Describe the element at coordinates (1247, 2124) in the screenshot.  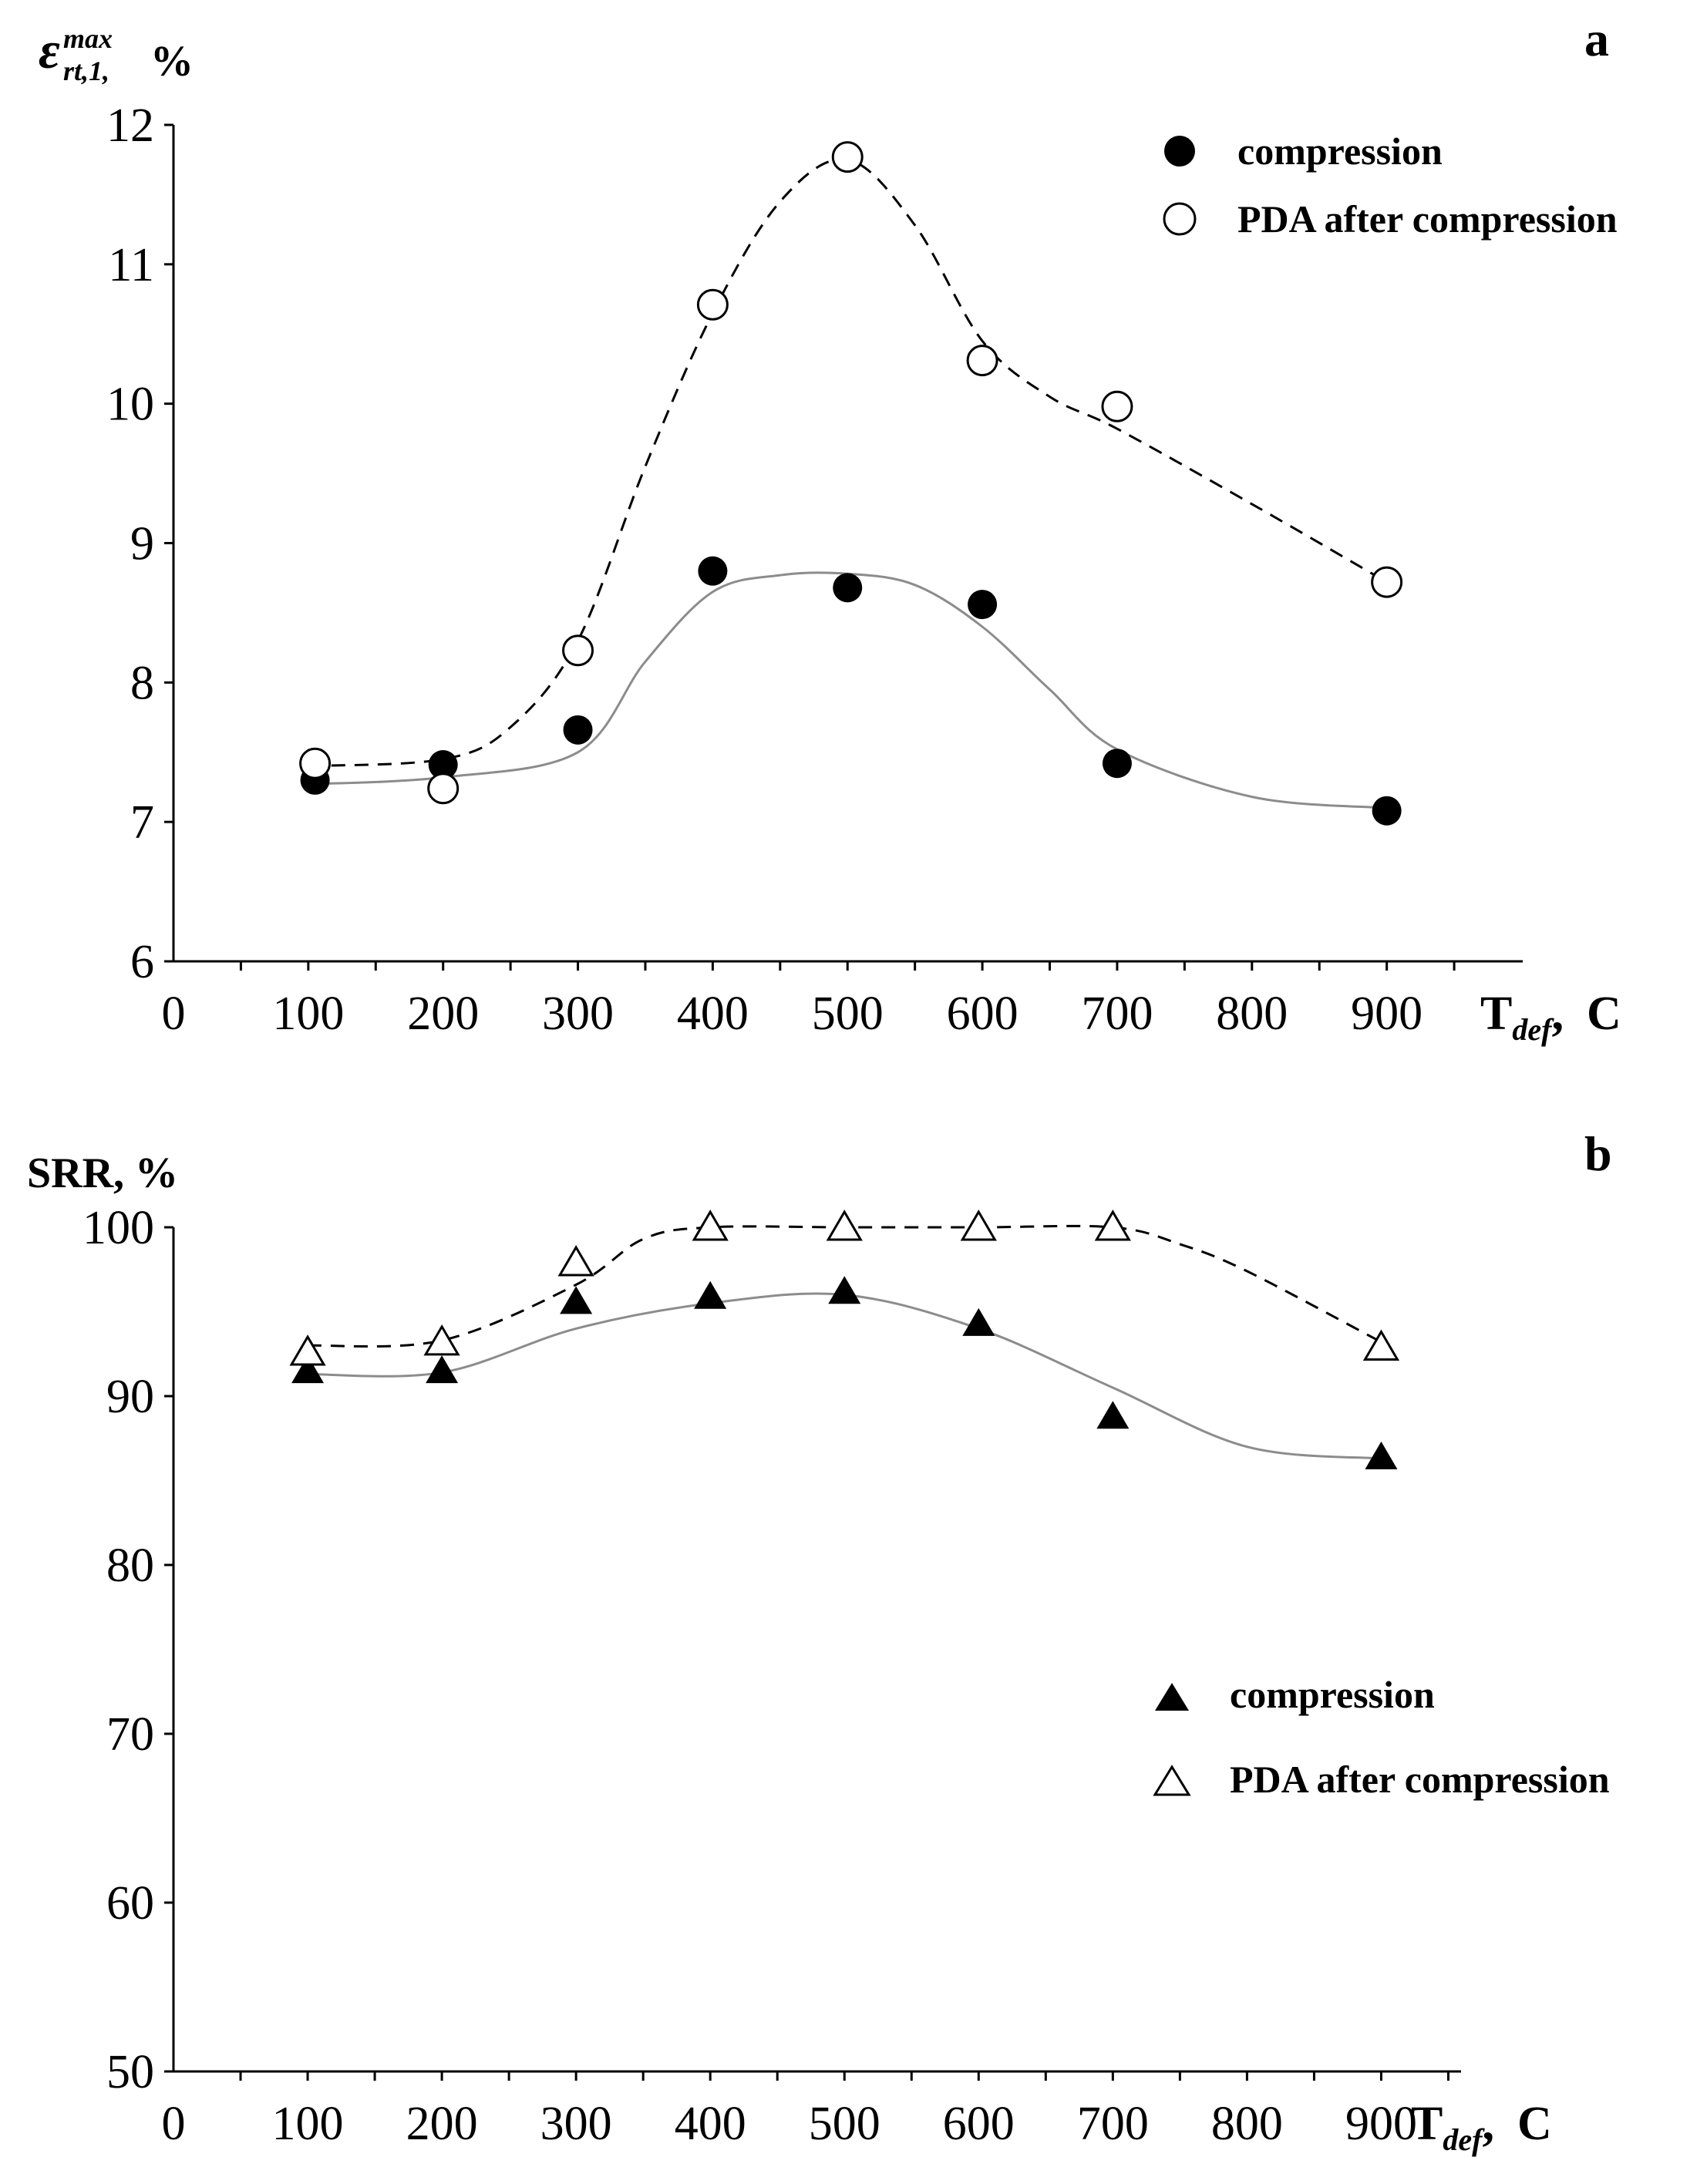
I see `panel-b-xtick-label: 800` at that location.